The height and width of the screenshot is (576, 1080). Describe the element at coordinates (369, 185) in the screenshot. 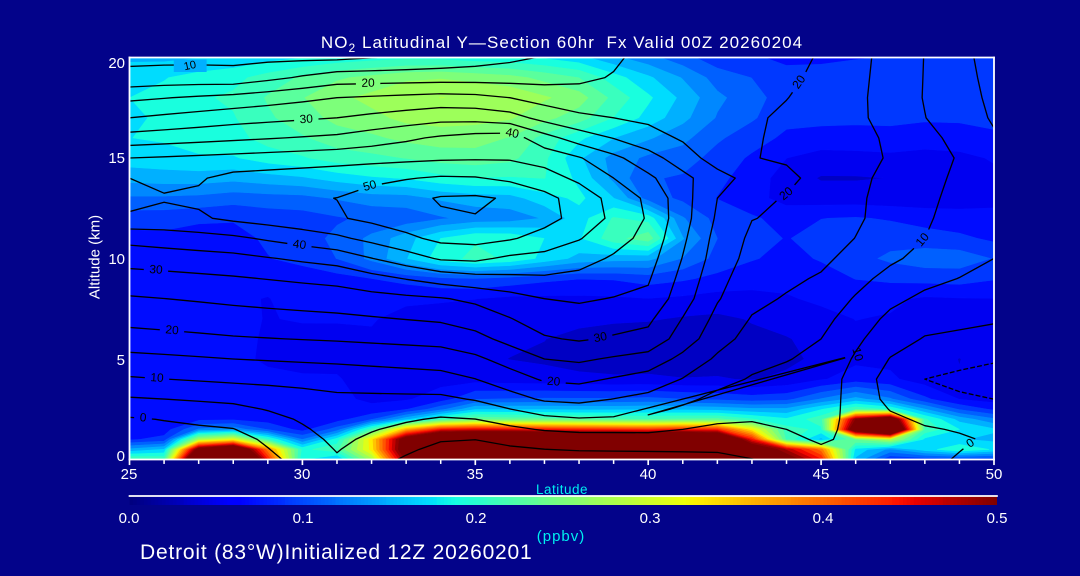

I see `svg-text: 50` at that location.